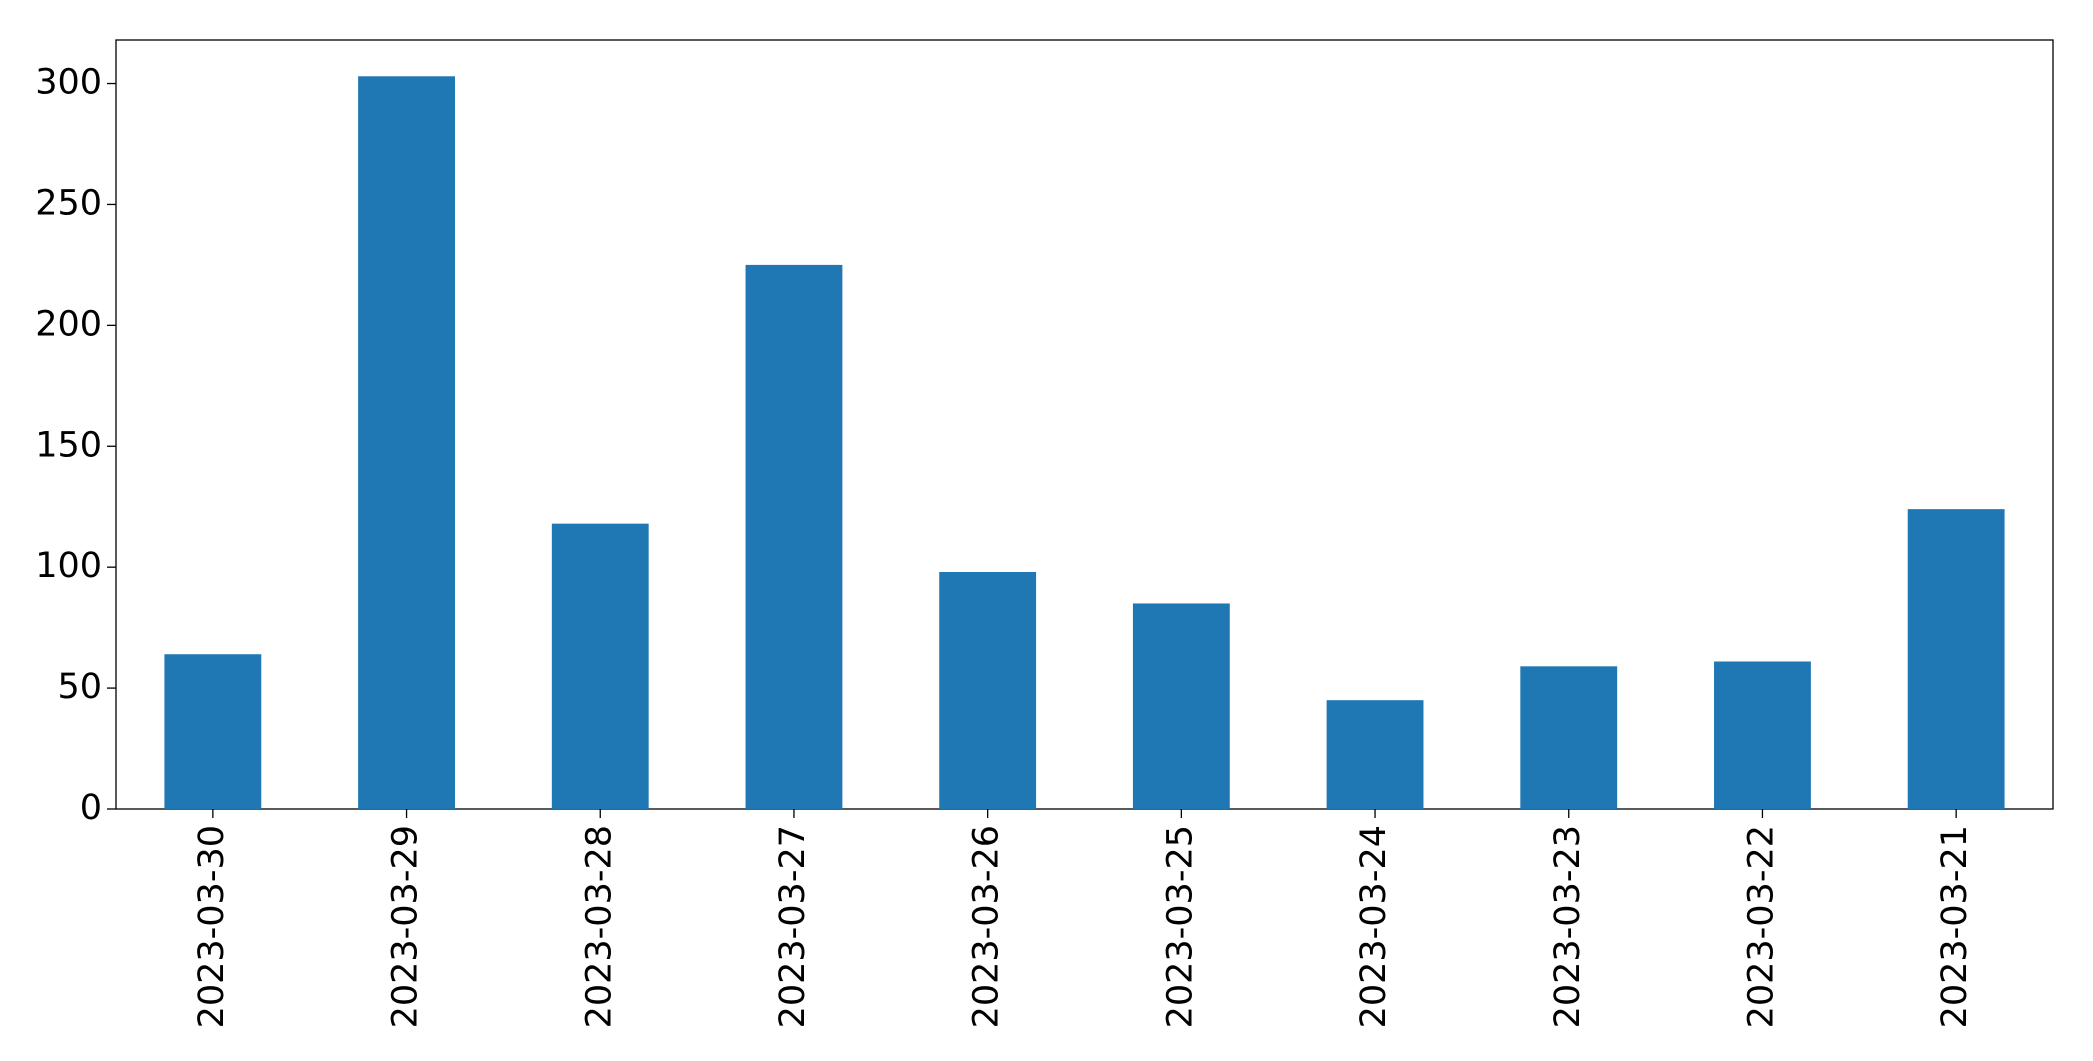 This screenshot has height=1061, width=2093. What do you see at coordinates (79, 687) in the screenshot?
I see `y-tick-label: 50` at bounding box center [79, 687].